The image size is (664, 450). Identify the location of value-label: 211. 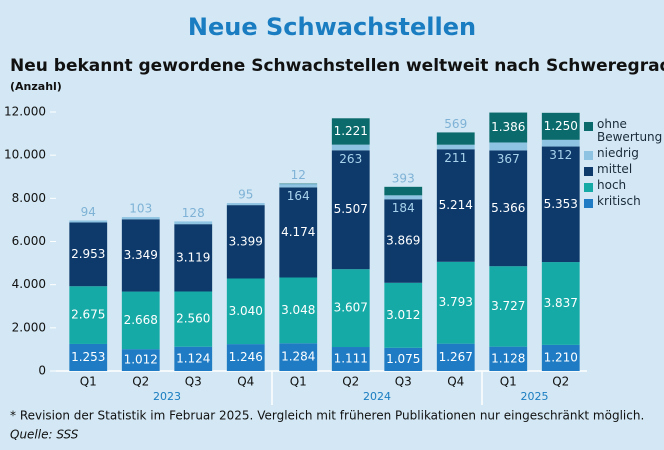
(455, 158).